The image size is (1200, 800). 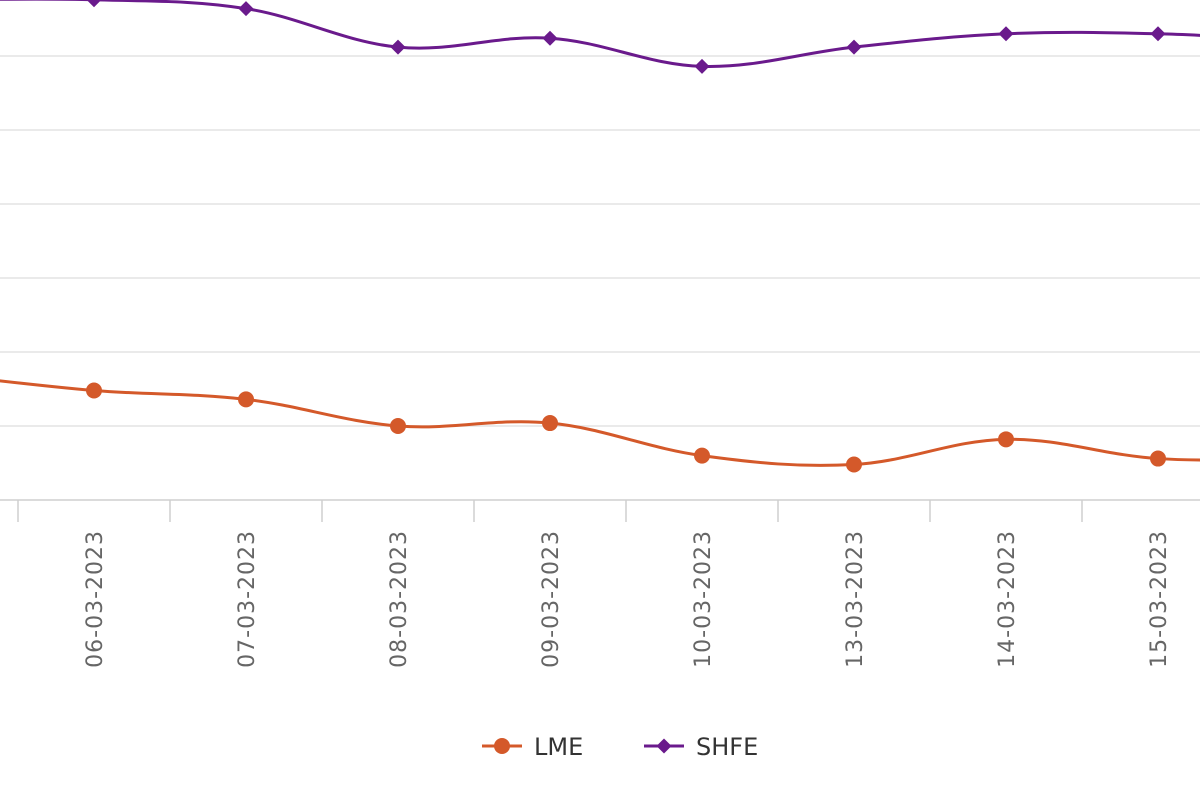 What do you see at coordinates (1159, 599) in the screenshot?
I see `x-tick-label: 15-03-2023` at bounding box center [1159, 599].